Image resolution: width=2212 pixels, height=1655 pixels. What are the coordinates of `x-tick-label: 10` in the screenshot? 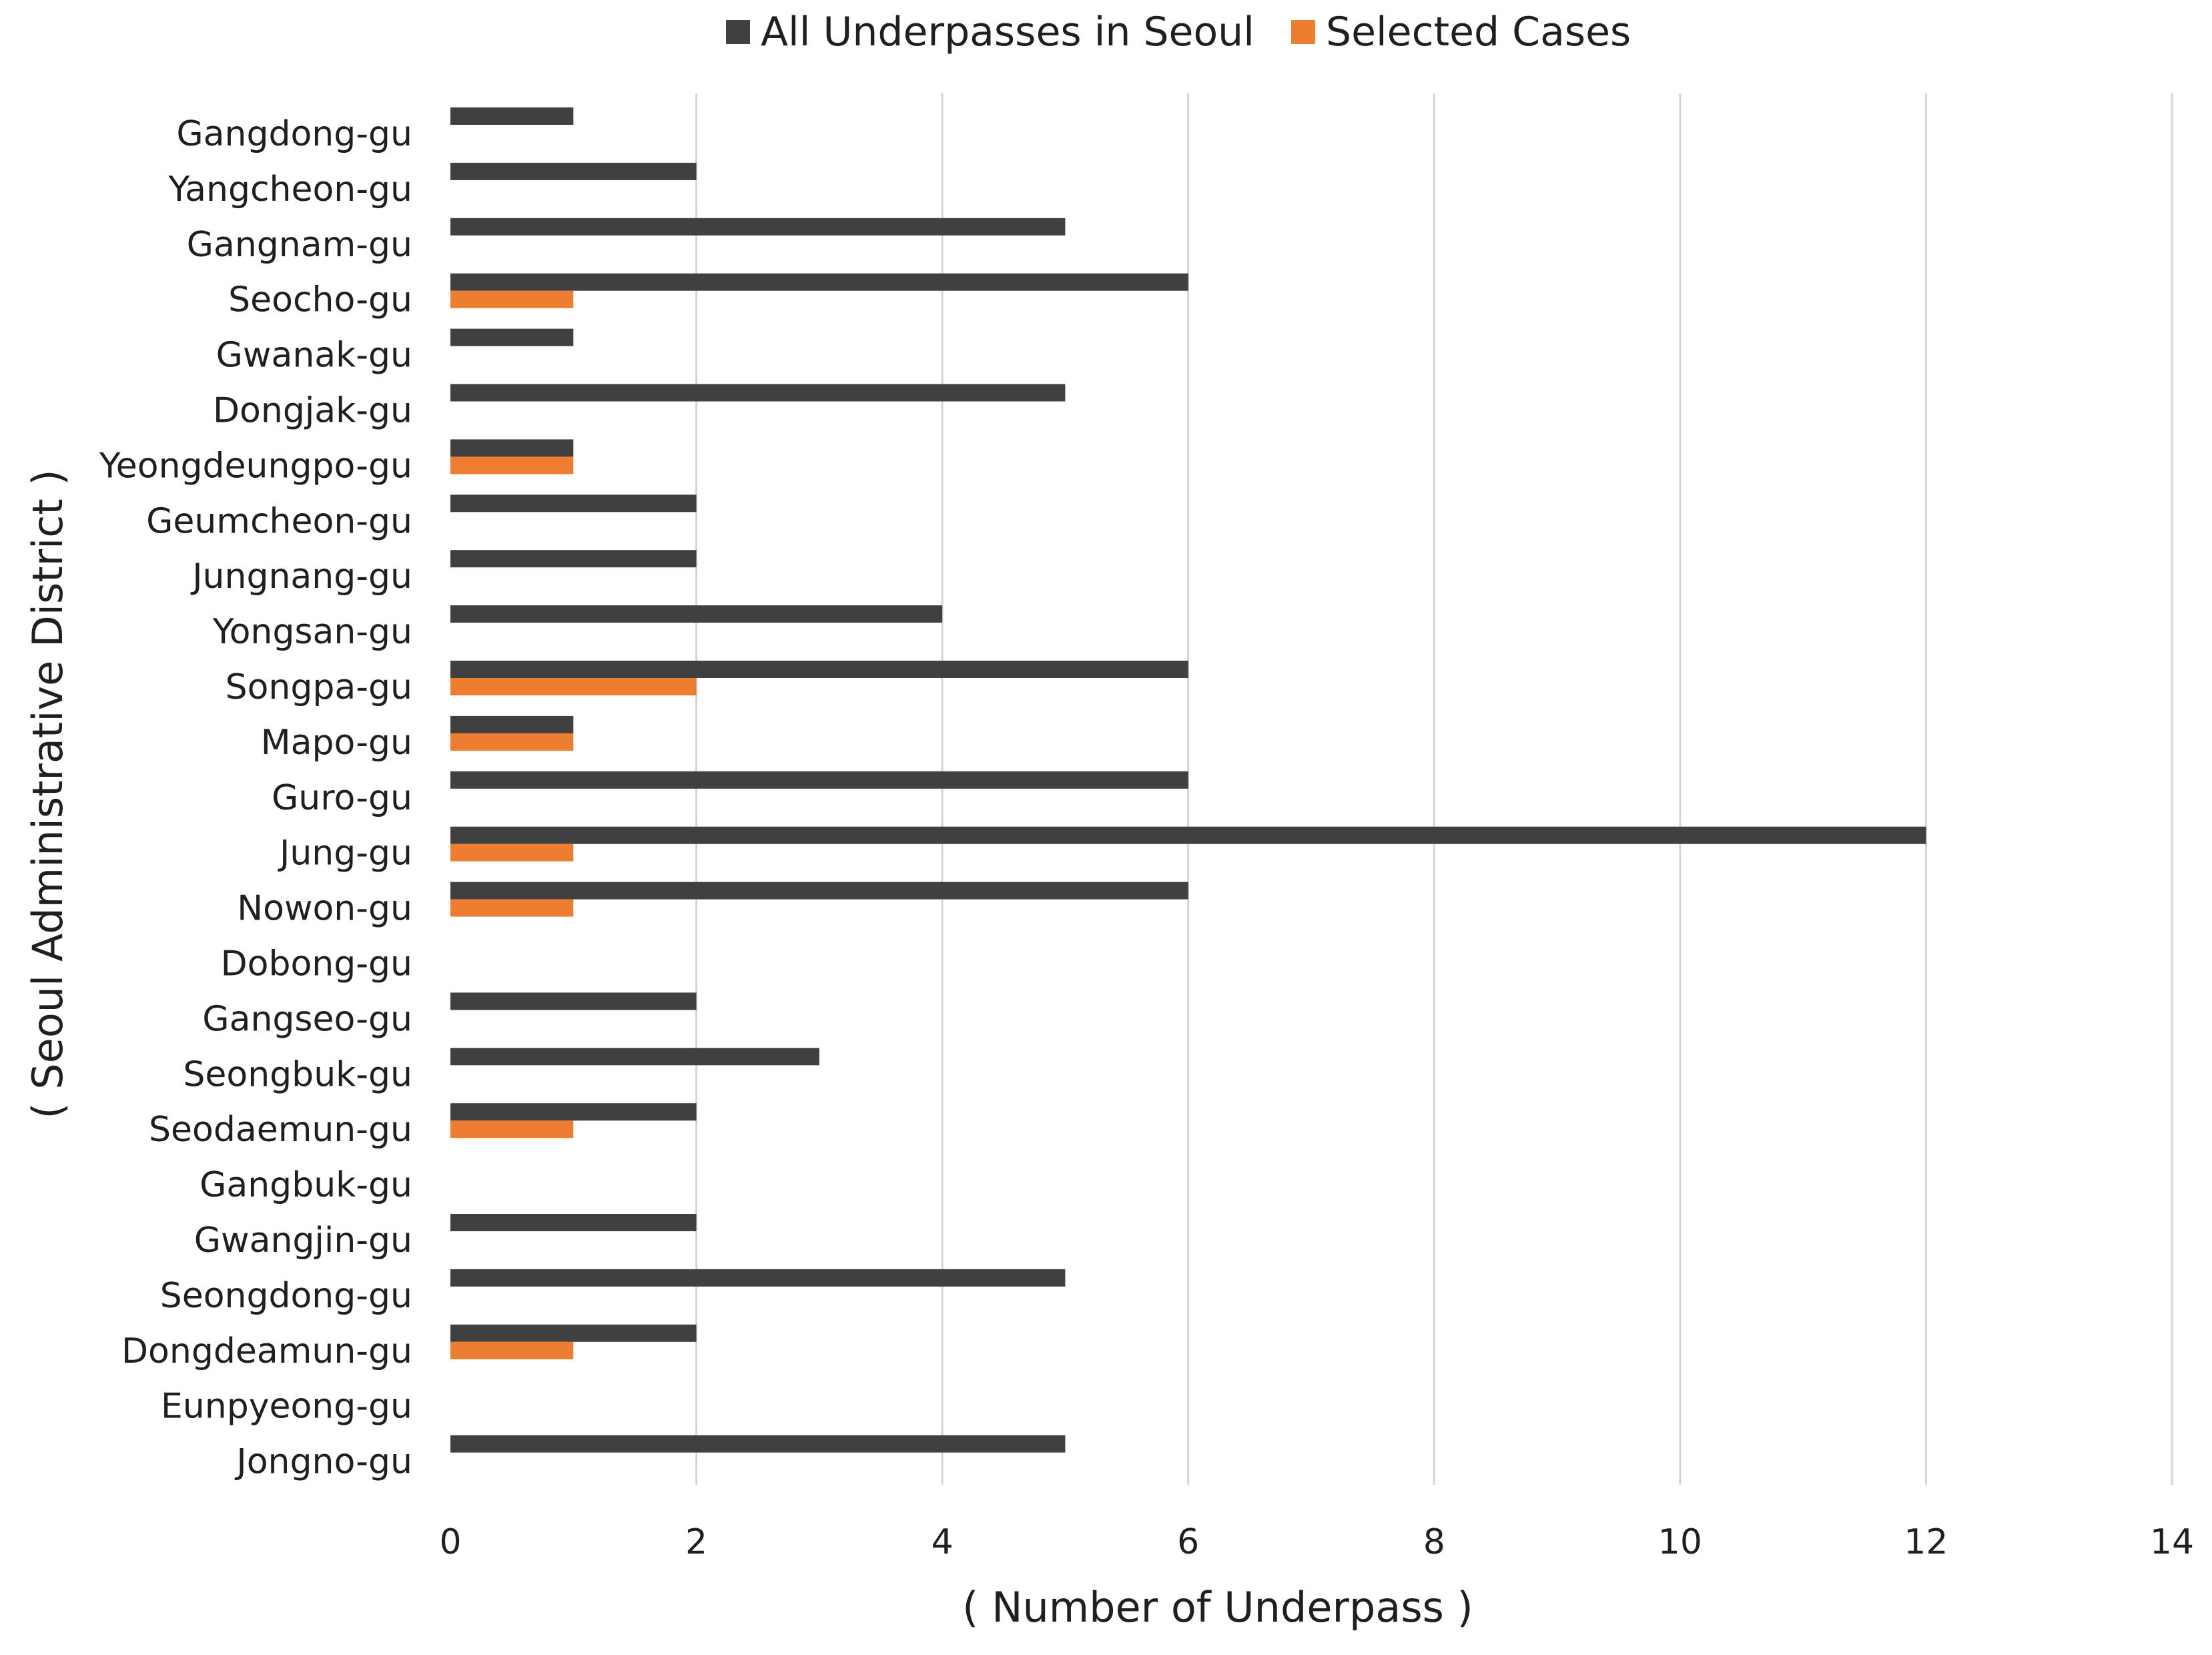 It's located at (1680, 1542).